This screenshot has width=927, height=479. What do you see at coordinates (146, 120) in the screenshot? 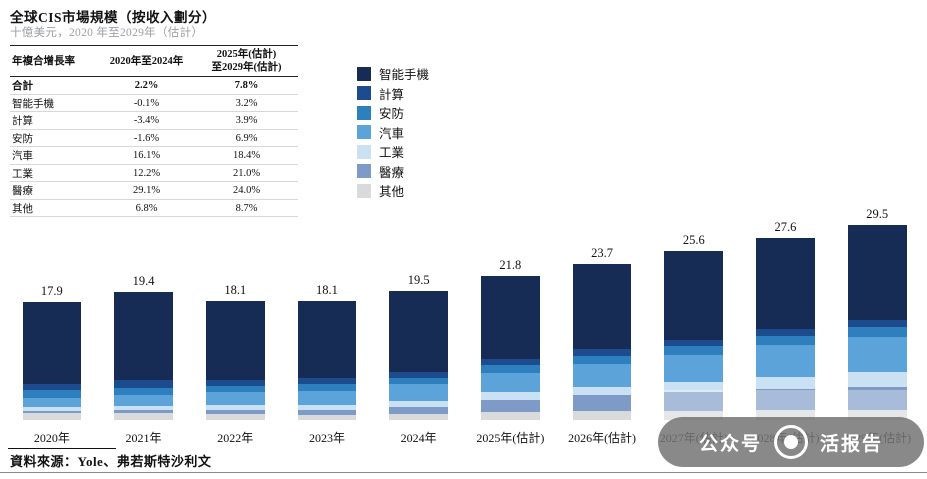
I see `row-value-2020-2024: -3.4%` at bounding box center [146, 120].